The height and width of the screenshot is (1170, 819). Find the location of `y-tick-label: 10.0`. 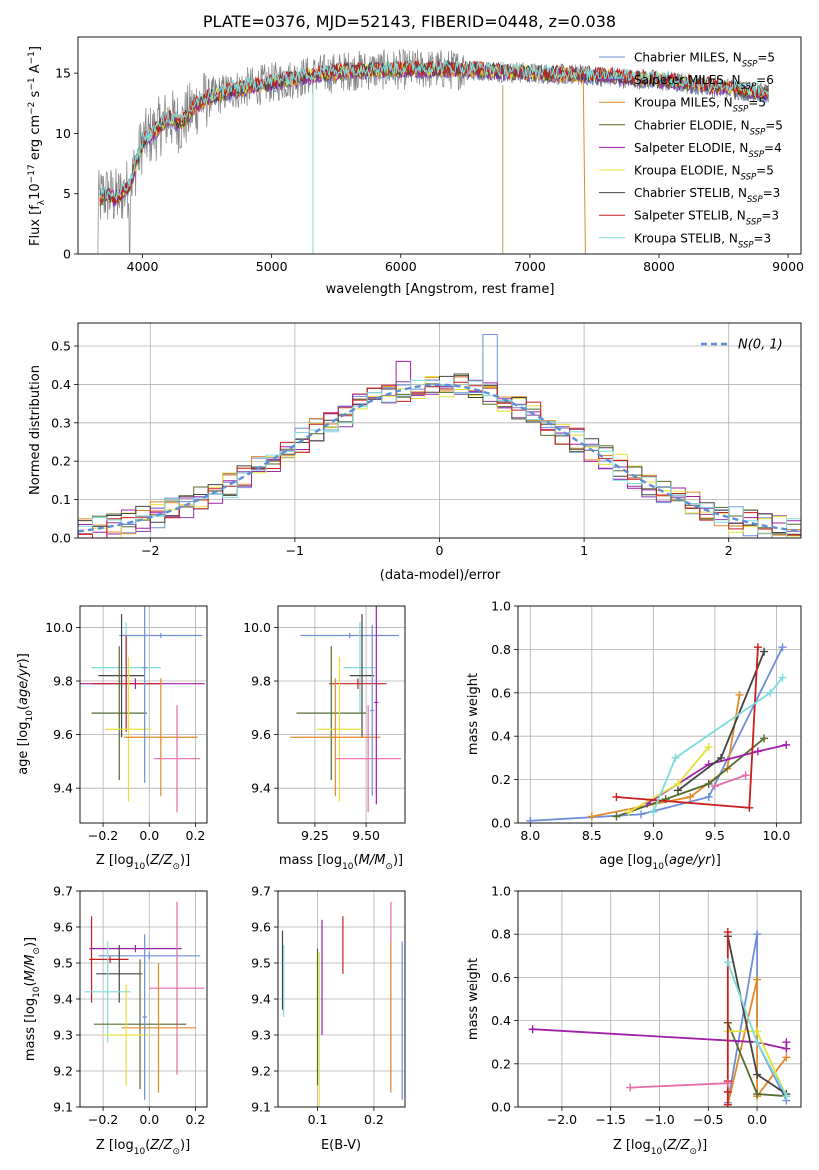

y-tick-label: 10.0 is located at coordinates (257, 627).